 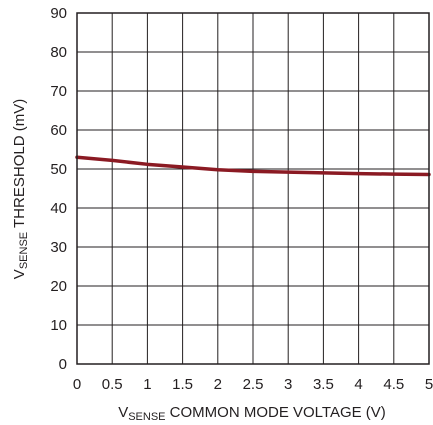 I want to click on y-tick-labels: 0 10 20 30 40 50 60 70 80 90, so click(x=58, y=189).